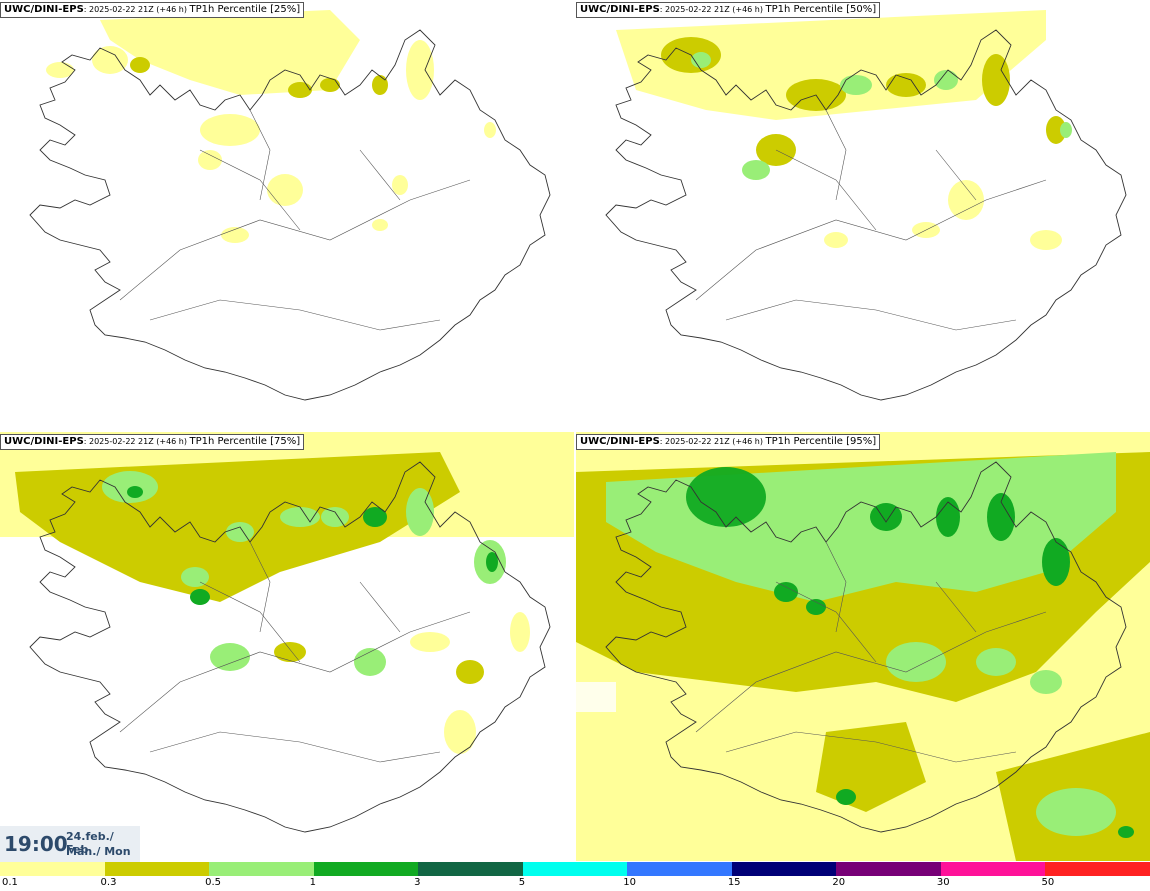  What do you see at coordinates (839, 882) in the screenshot?
I see `legend-label: 20` at bounding box center [839, 882].